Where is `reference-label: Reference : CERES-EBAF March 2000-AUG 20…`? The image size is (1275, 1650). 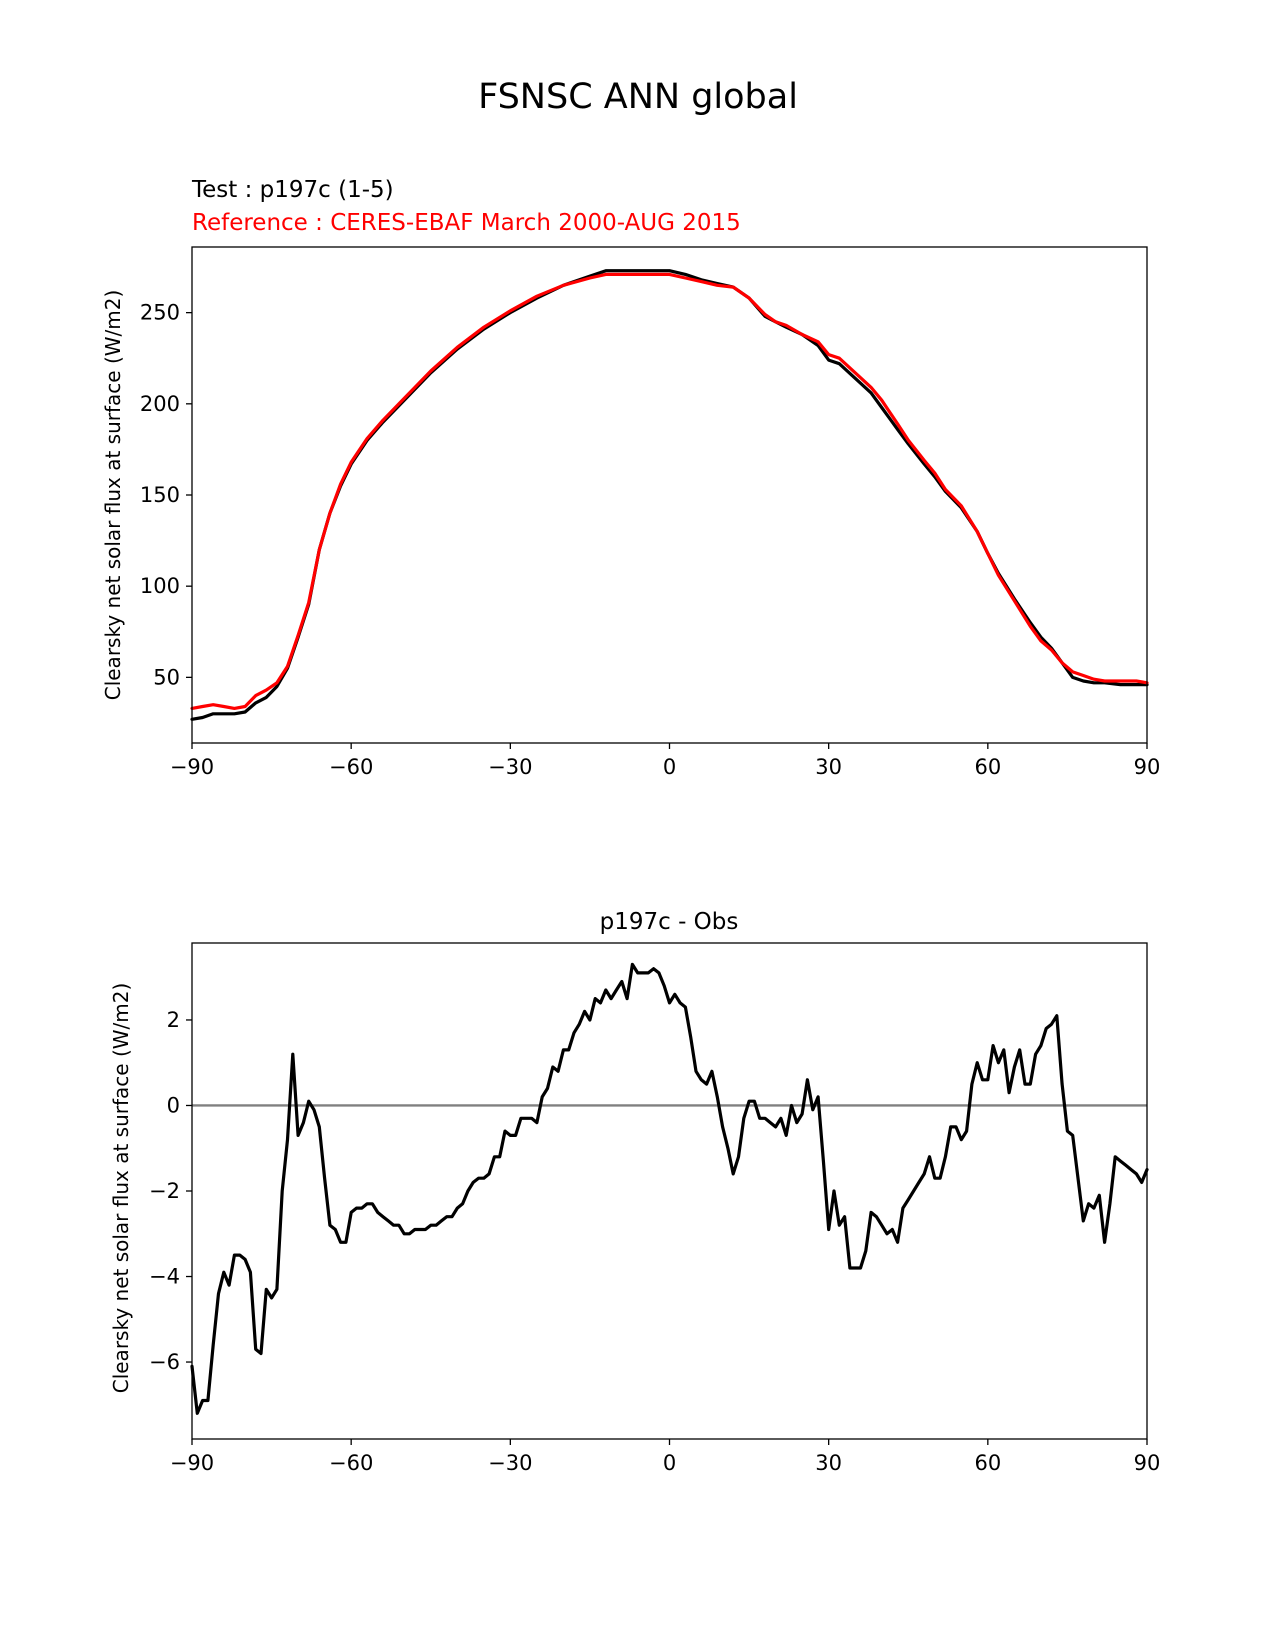
reference-label: Reference : CERES-EBAF March 2000-AUG 20… is located at coordinates (466, 223).